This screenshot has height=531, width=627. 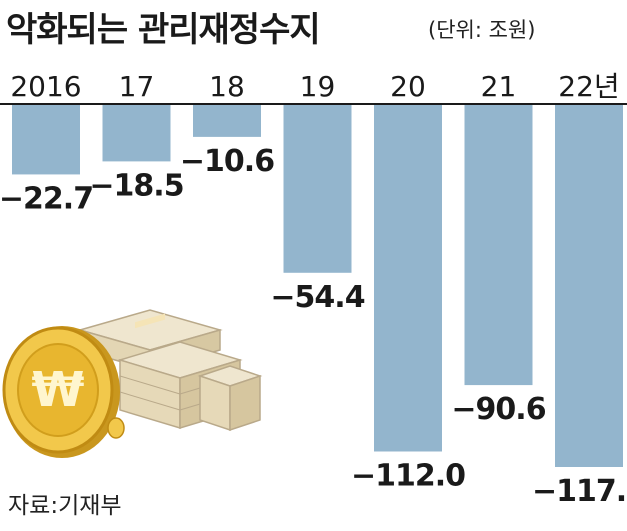 I want to click on value-label: −10.6, so click(x=227, y=161).